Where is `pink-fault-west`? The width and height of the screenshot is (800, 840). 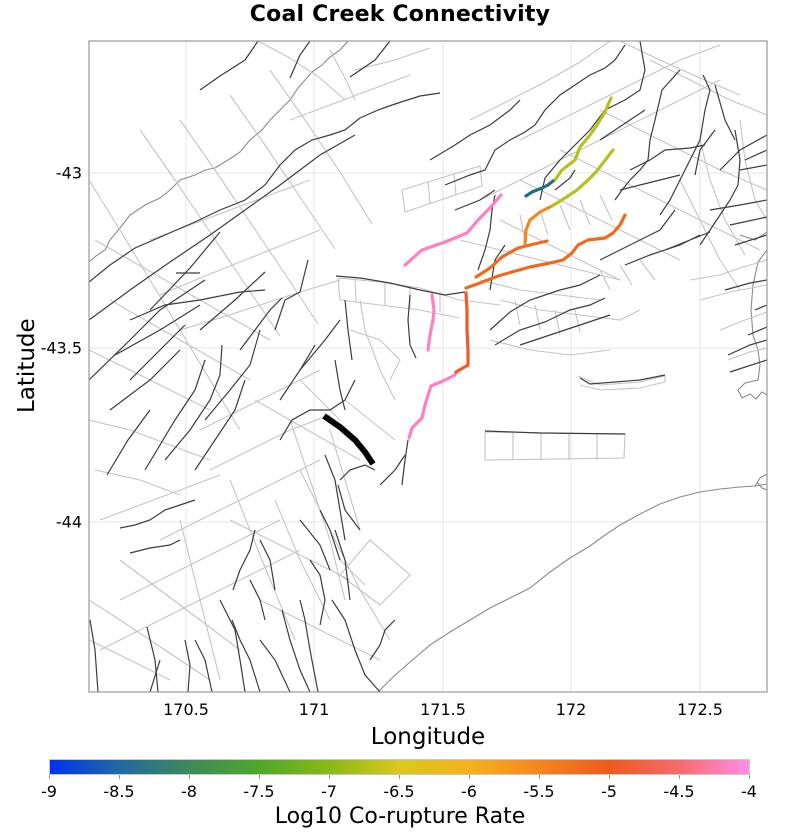
pink-fault-west is located at coordinates (453, 230).